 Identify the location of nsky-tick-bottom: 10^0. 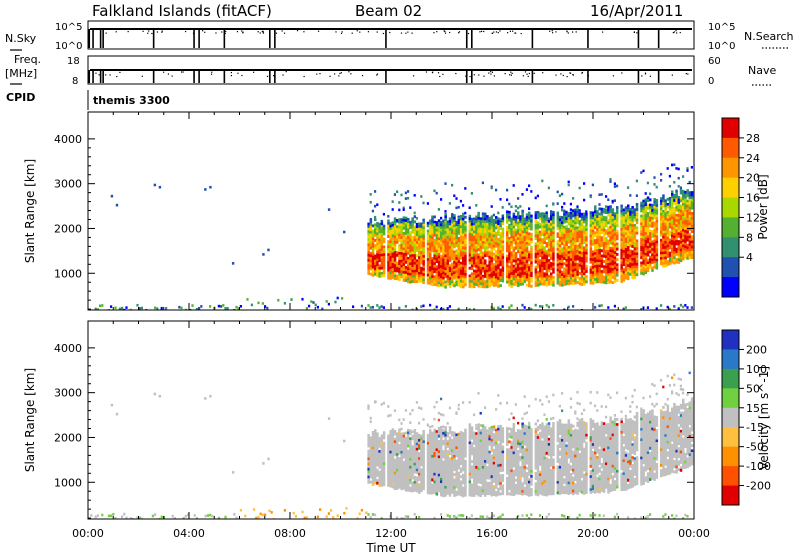
(68, 46).